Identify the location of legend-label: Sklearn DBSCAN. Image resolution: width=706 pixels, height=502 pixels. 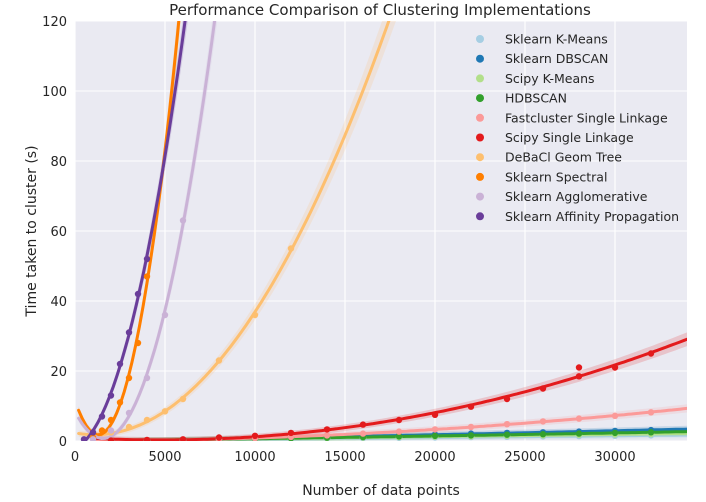
(556, 58).